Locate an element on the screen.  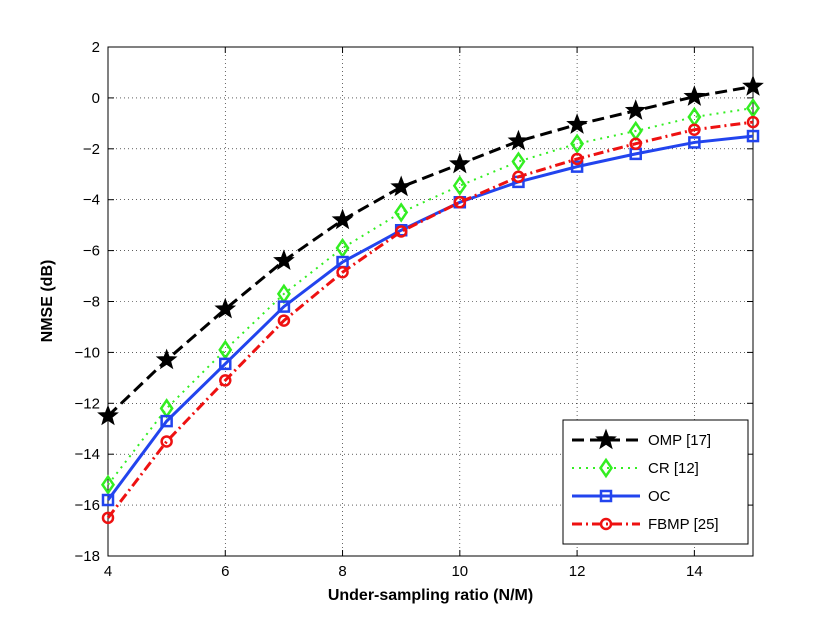
y-tick-label: −4 is located at coordinates (91, 200).